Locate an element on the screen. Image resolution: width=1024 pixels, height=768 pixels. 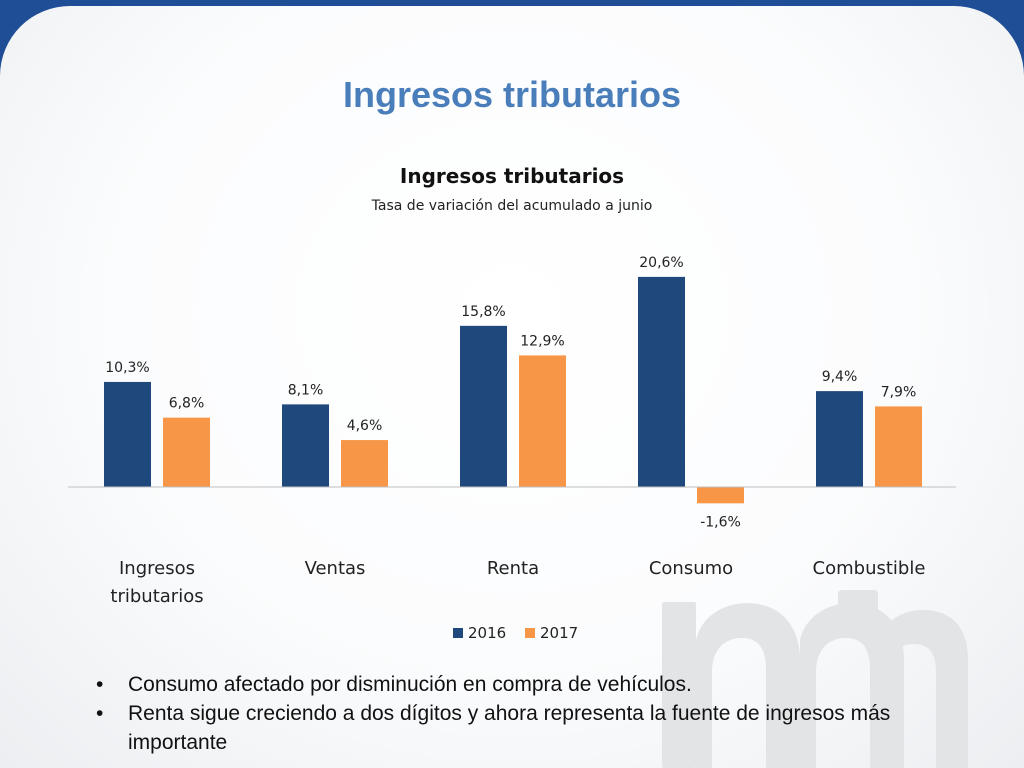
chart-subtitle: Tasa de variación del acumulado a junio is located at coordinates (512, 206).